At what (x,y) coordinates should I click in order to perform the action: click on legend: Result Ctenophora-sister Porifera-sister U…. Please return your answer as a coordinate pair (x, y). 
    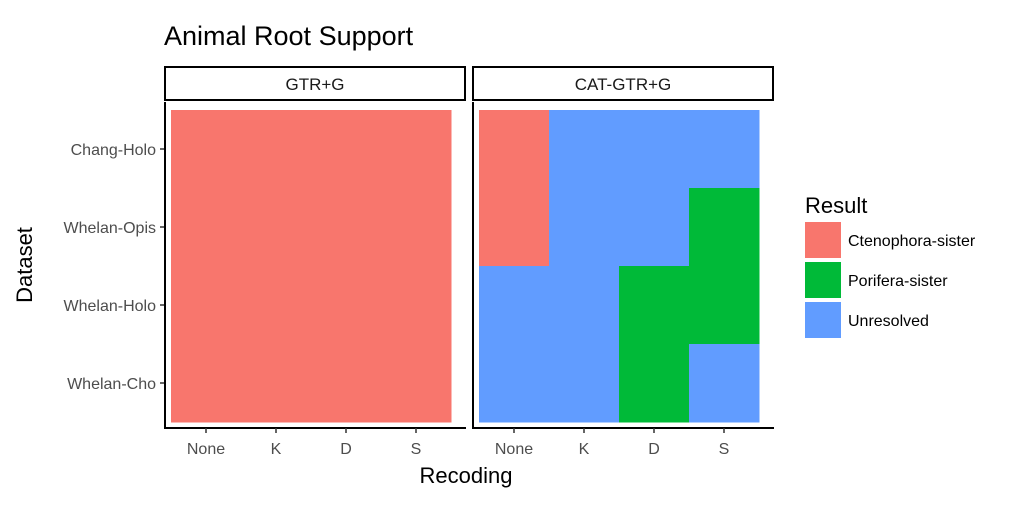
    Looking at the image, I should click on (890, 265).